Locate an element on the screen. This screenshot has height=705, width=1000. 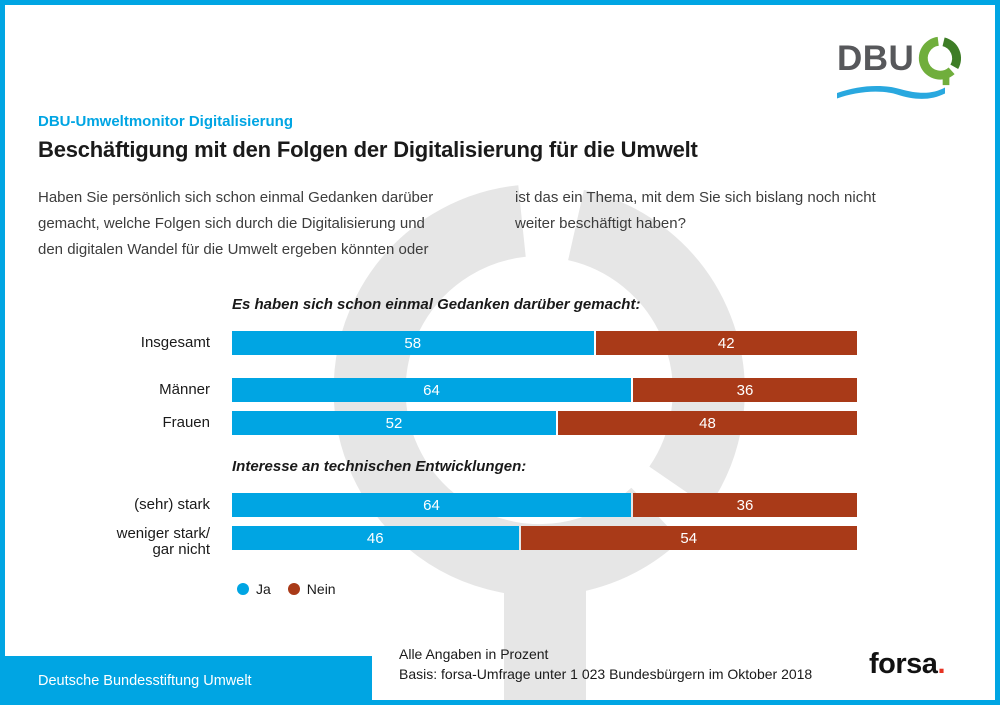
bar-row: (sehr) stark 64 36 is located at coordinates (500, 505).